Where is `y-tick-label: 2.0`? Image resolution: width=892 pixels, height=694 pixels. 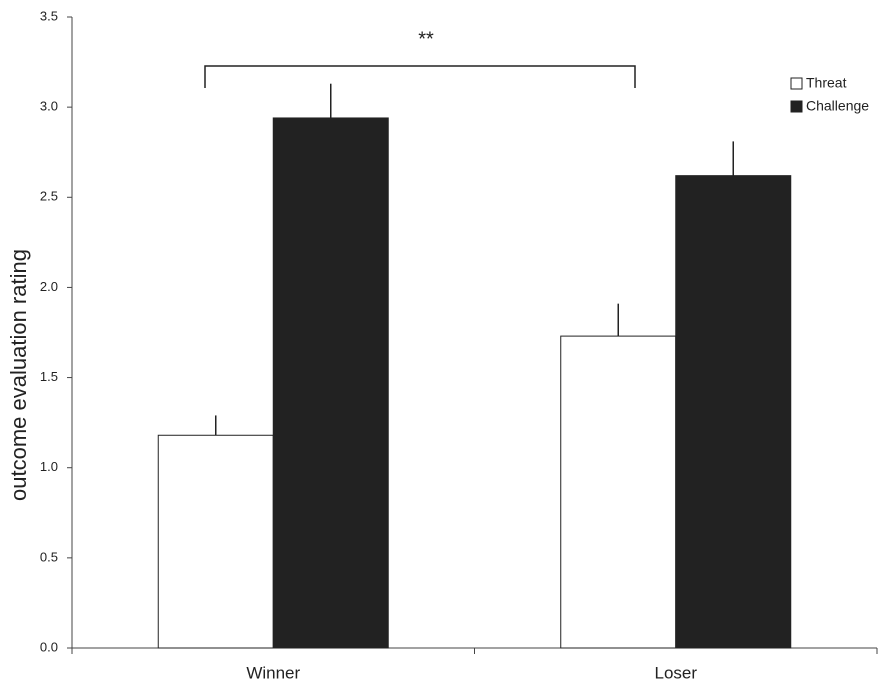
y-tick-label: 2.0 is located at coordinates (49, 286).